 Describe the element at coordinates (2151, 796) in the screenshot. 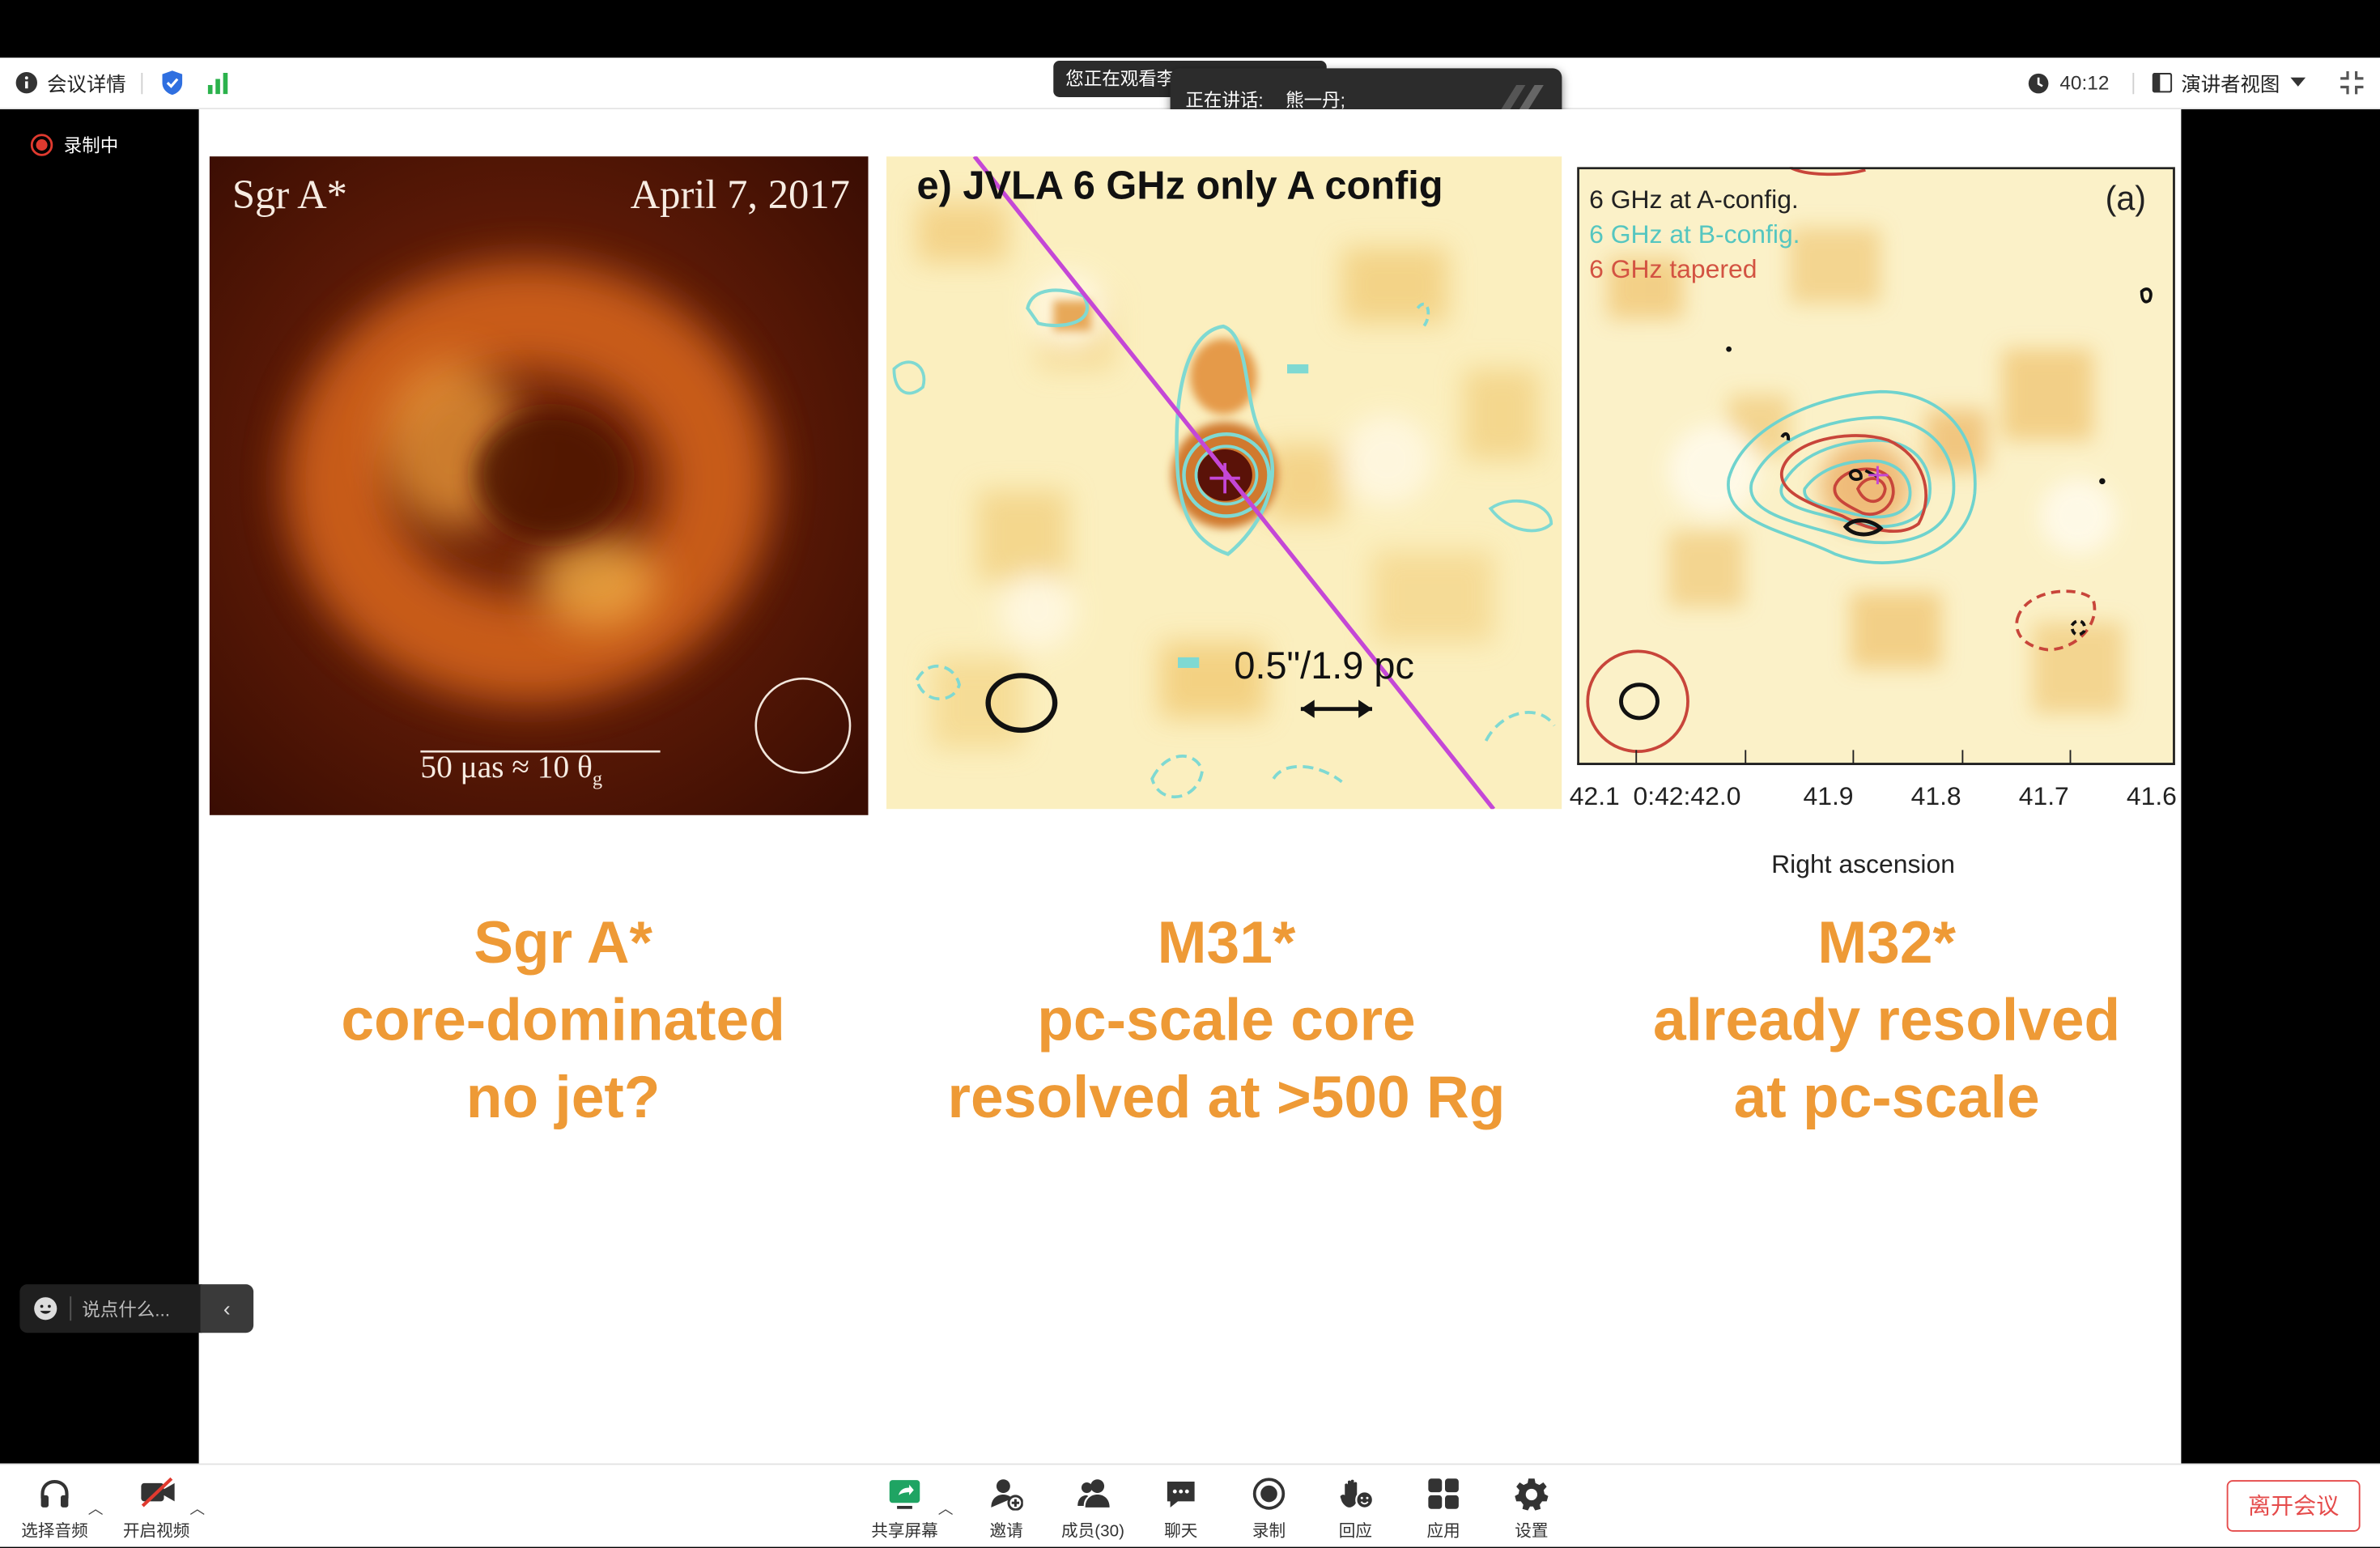

I see `x-tick-label: 41.6` at that location.